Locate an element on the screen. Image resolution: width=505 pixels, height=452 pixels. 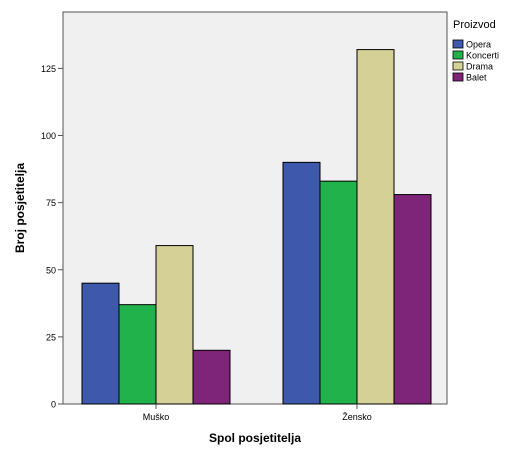
bar-balet-zensko is located at coordinates (412, 299).